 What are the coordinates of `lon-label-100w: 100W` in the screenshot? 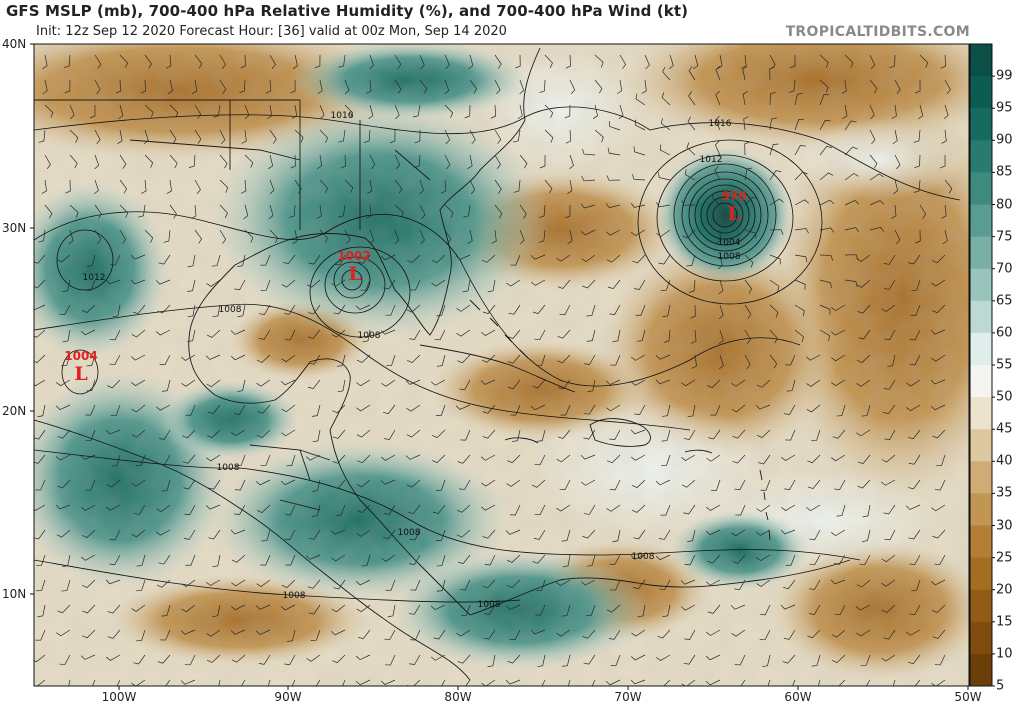 It's located at (119, 697).